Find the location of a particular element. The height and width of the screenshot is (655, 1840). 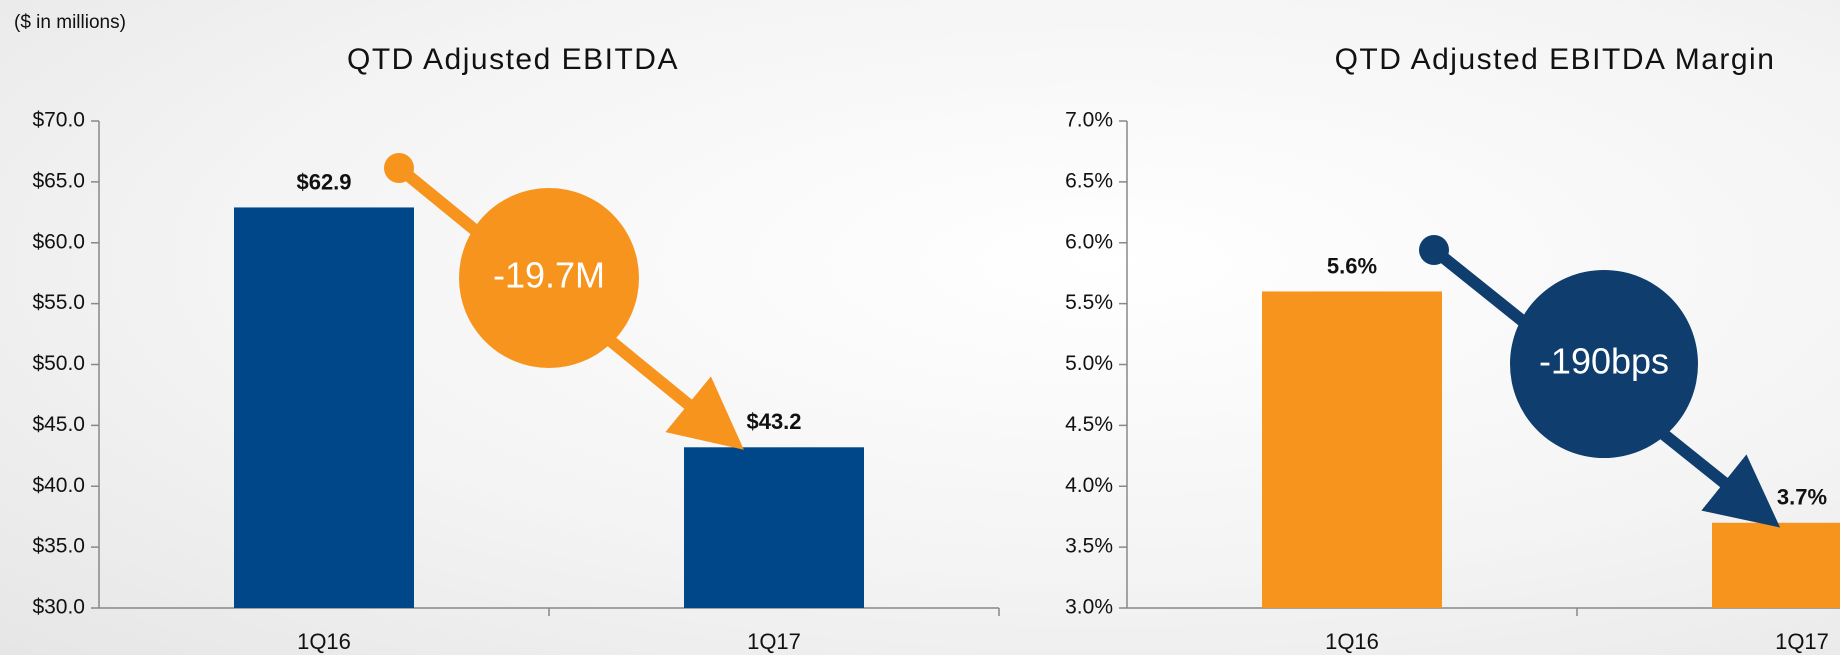

y-tick-label: $45.0 is located at coordinates (58, 424).